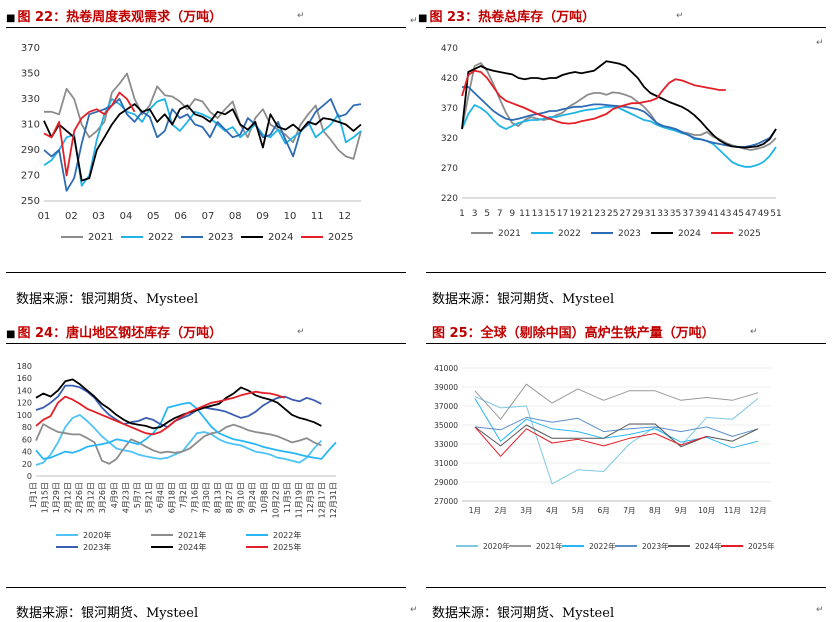 This screenshot has width=832, height=622. Describe the element at coordinates (578, 510) in the screenshot. I see `x-tick-label: 5月` at that location.